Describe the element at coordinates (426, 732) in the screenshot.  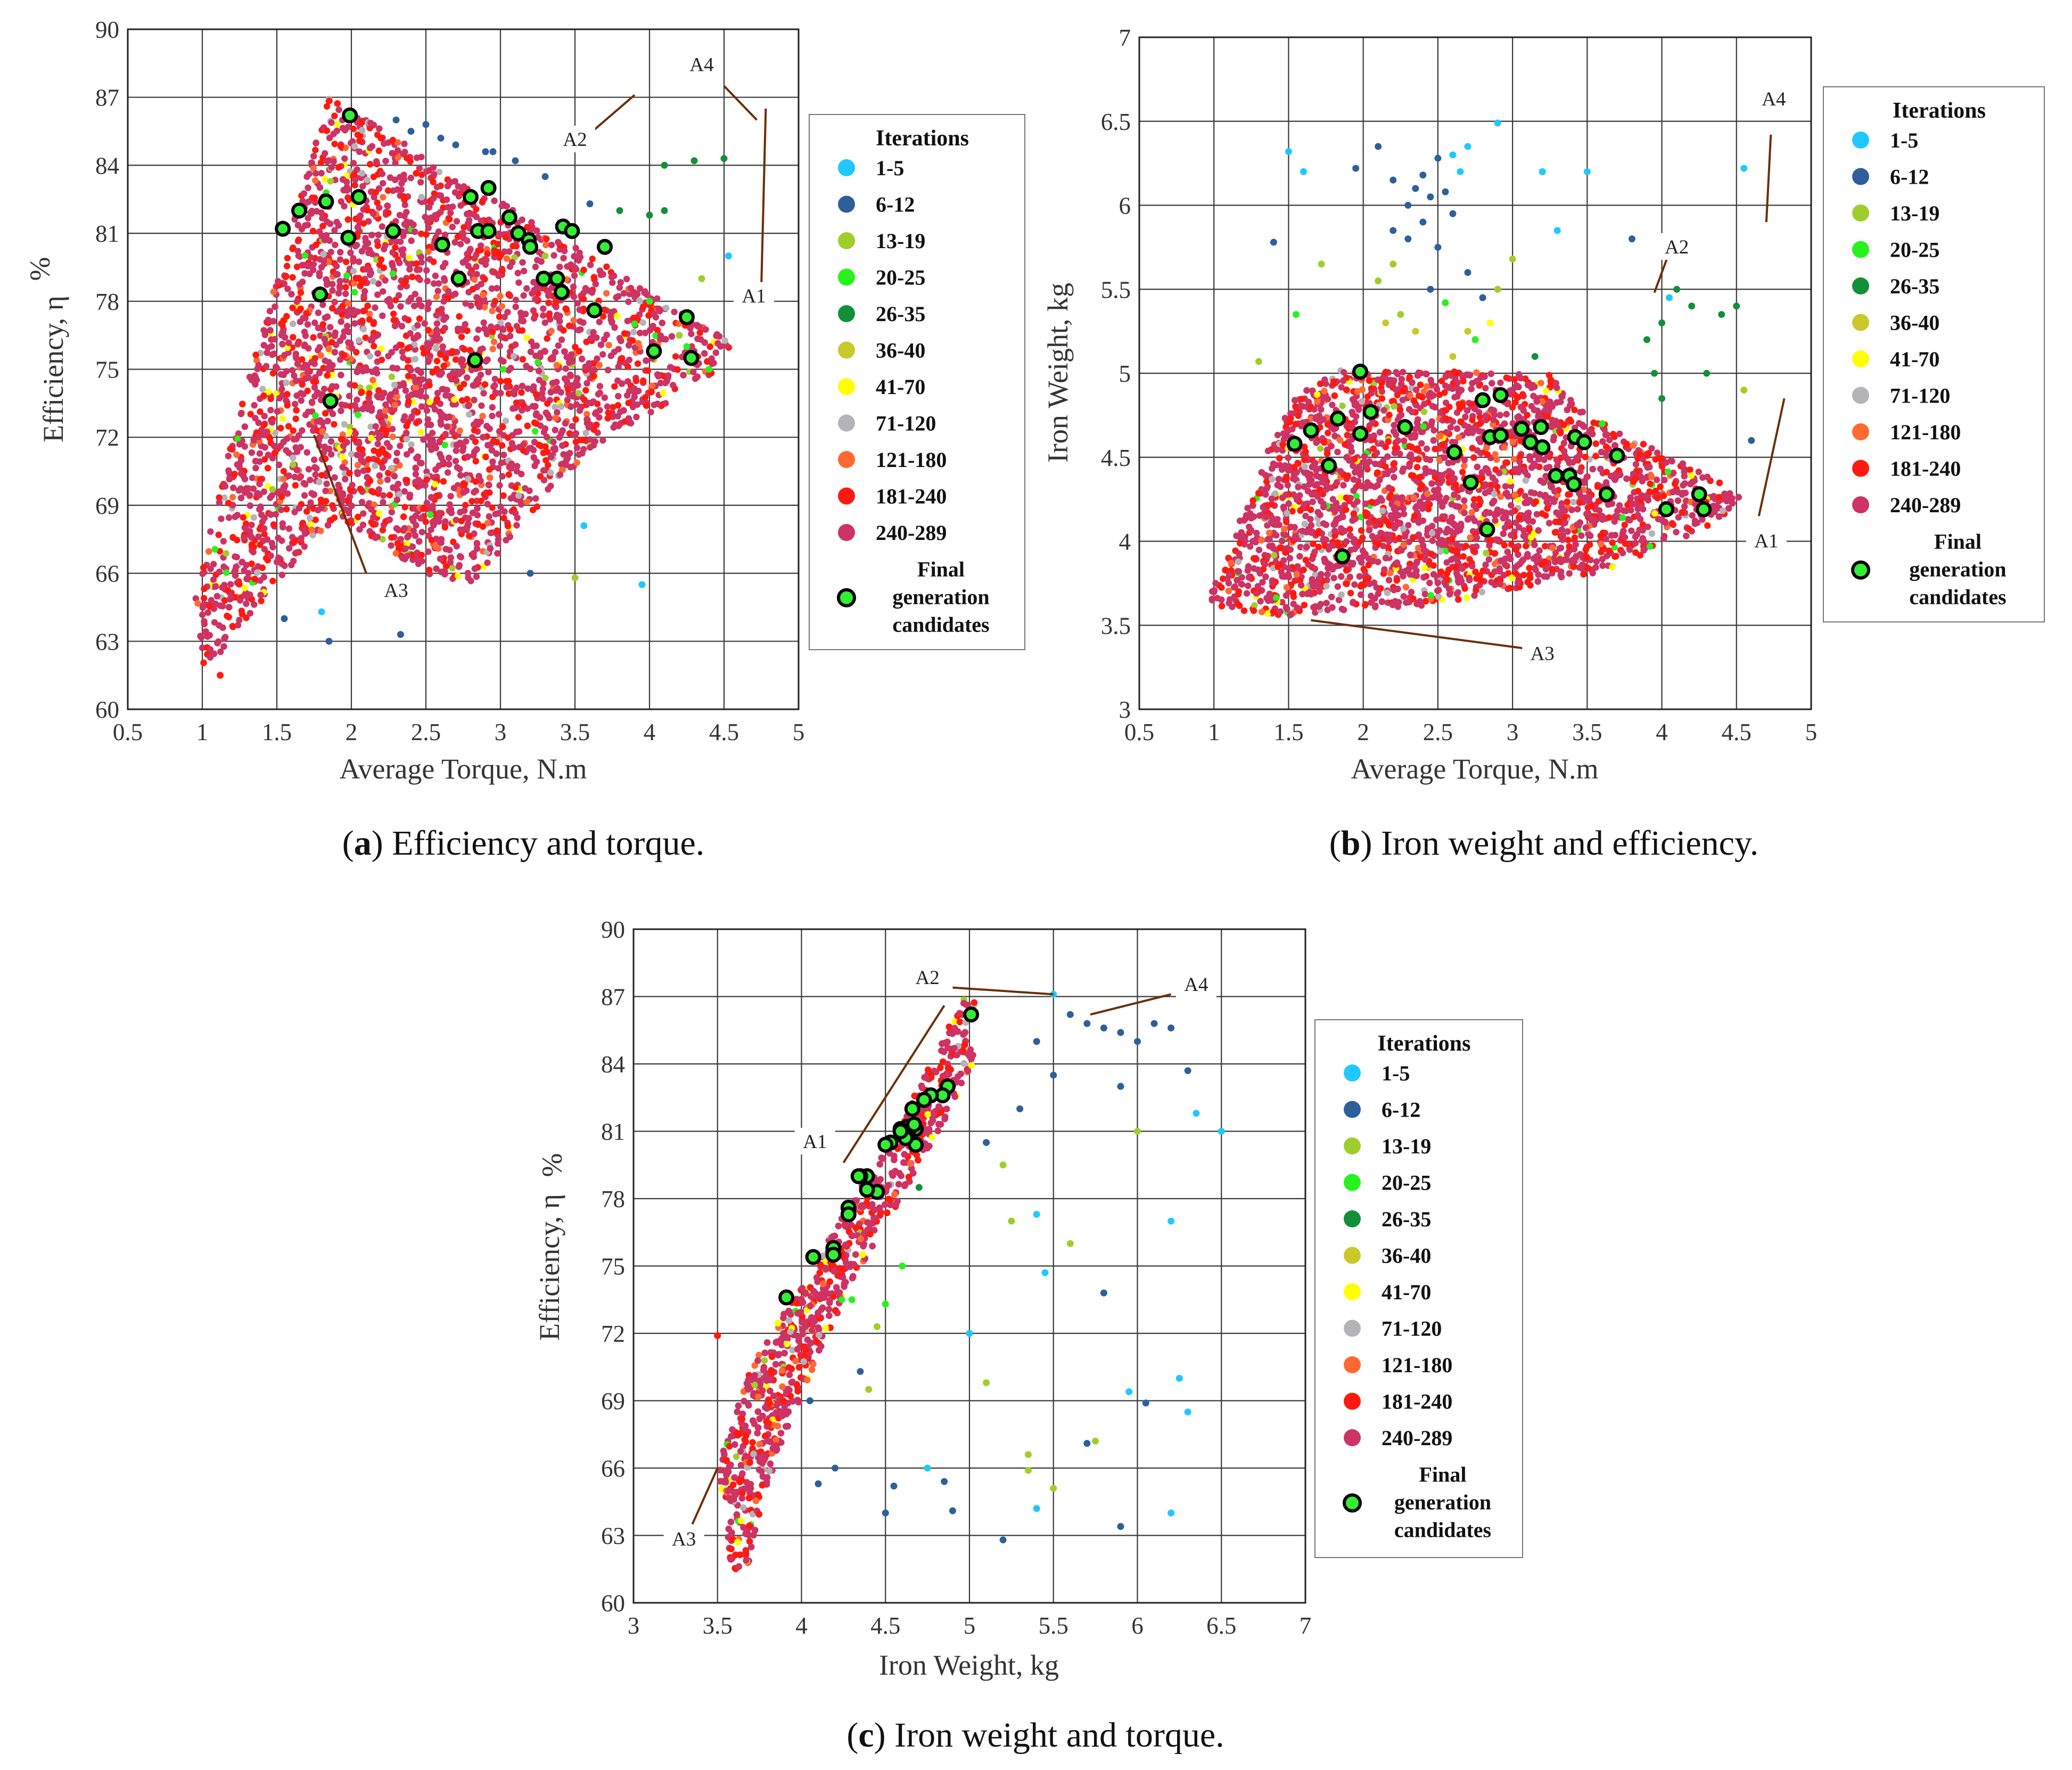
I see `x-tick-label: 2.5` at that location.